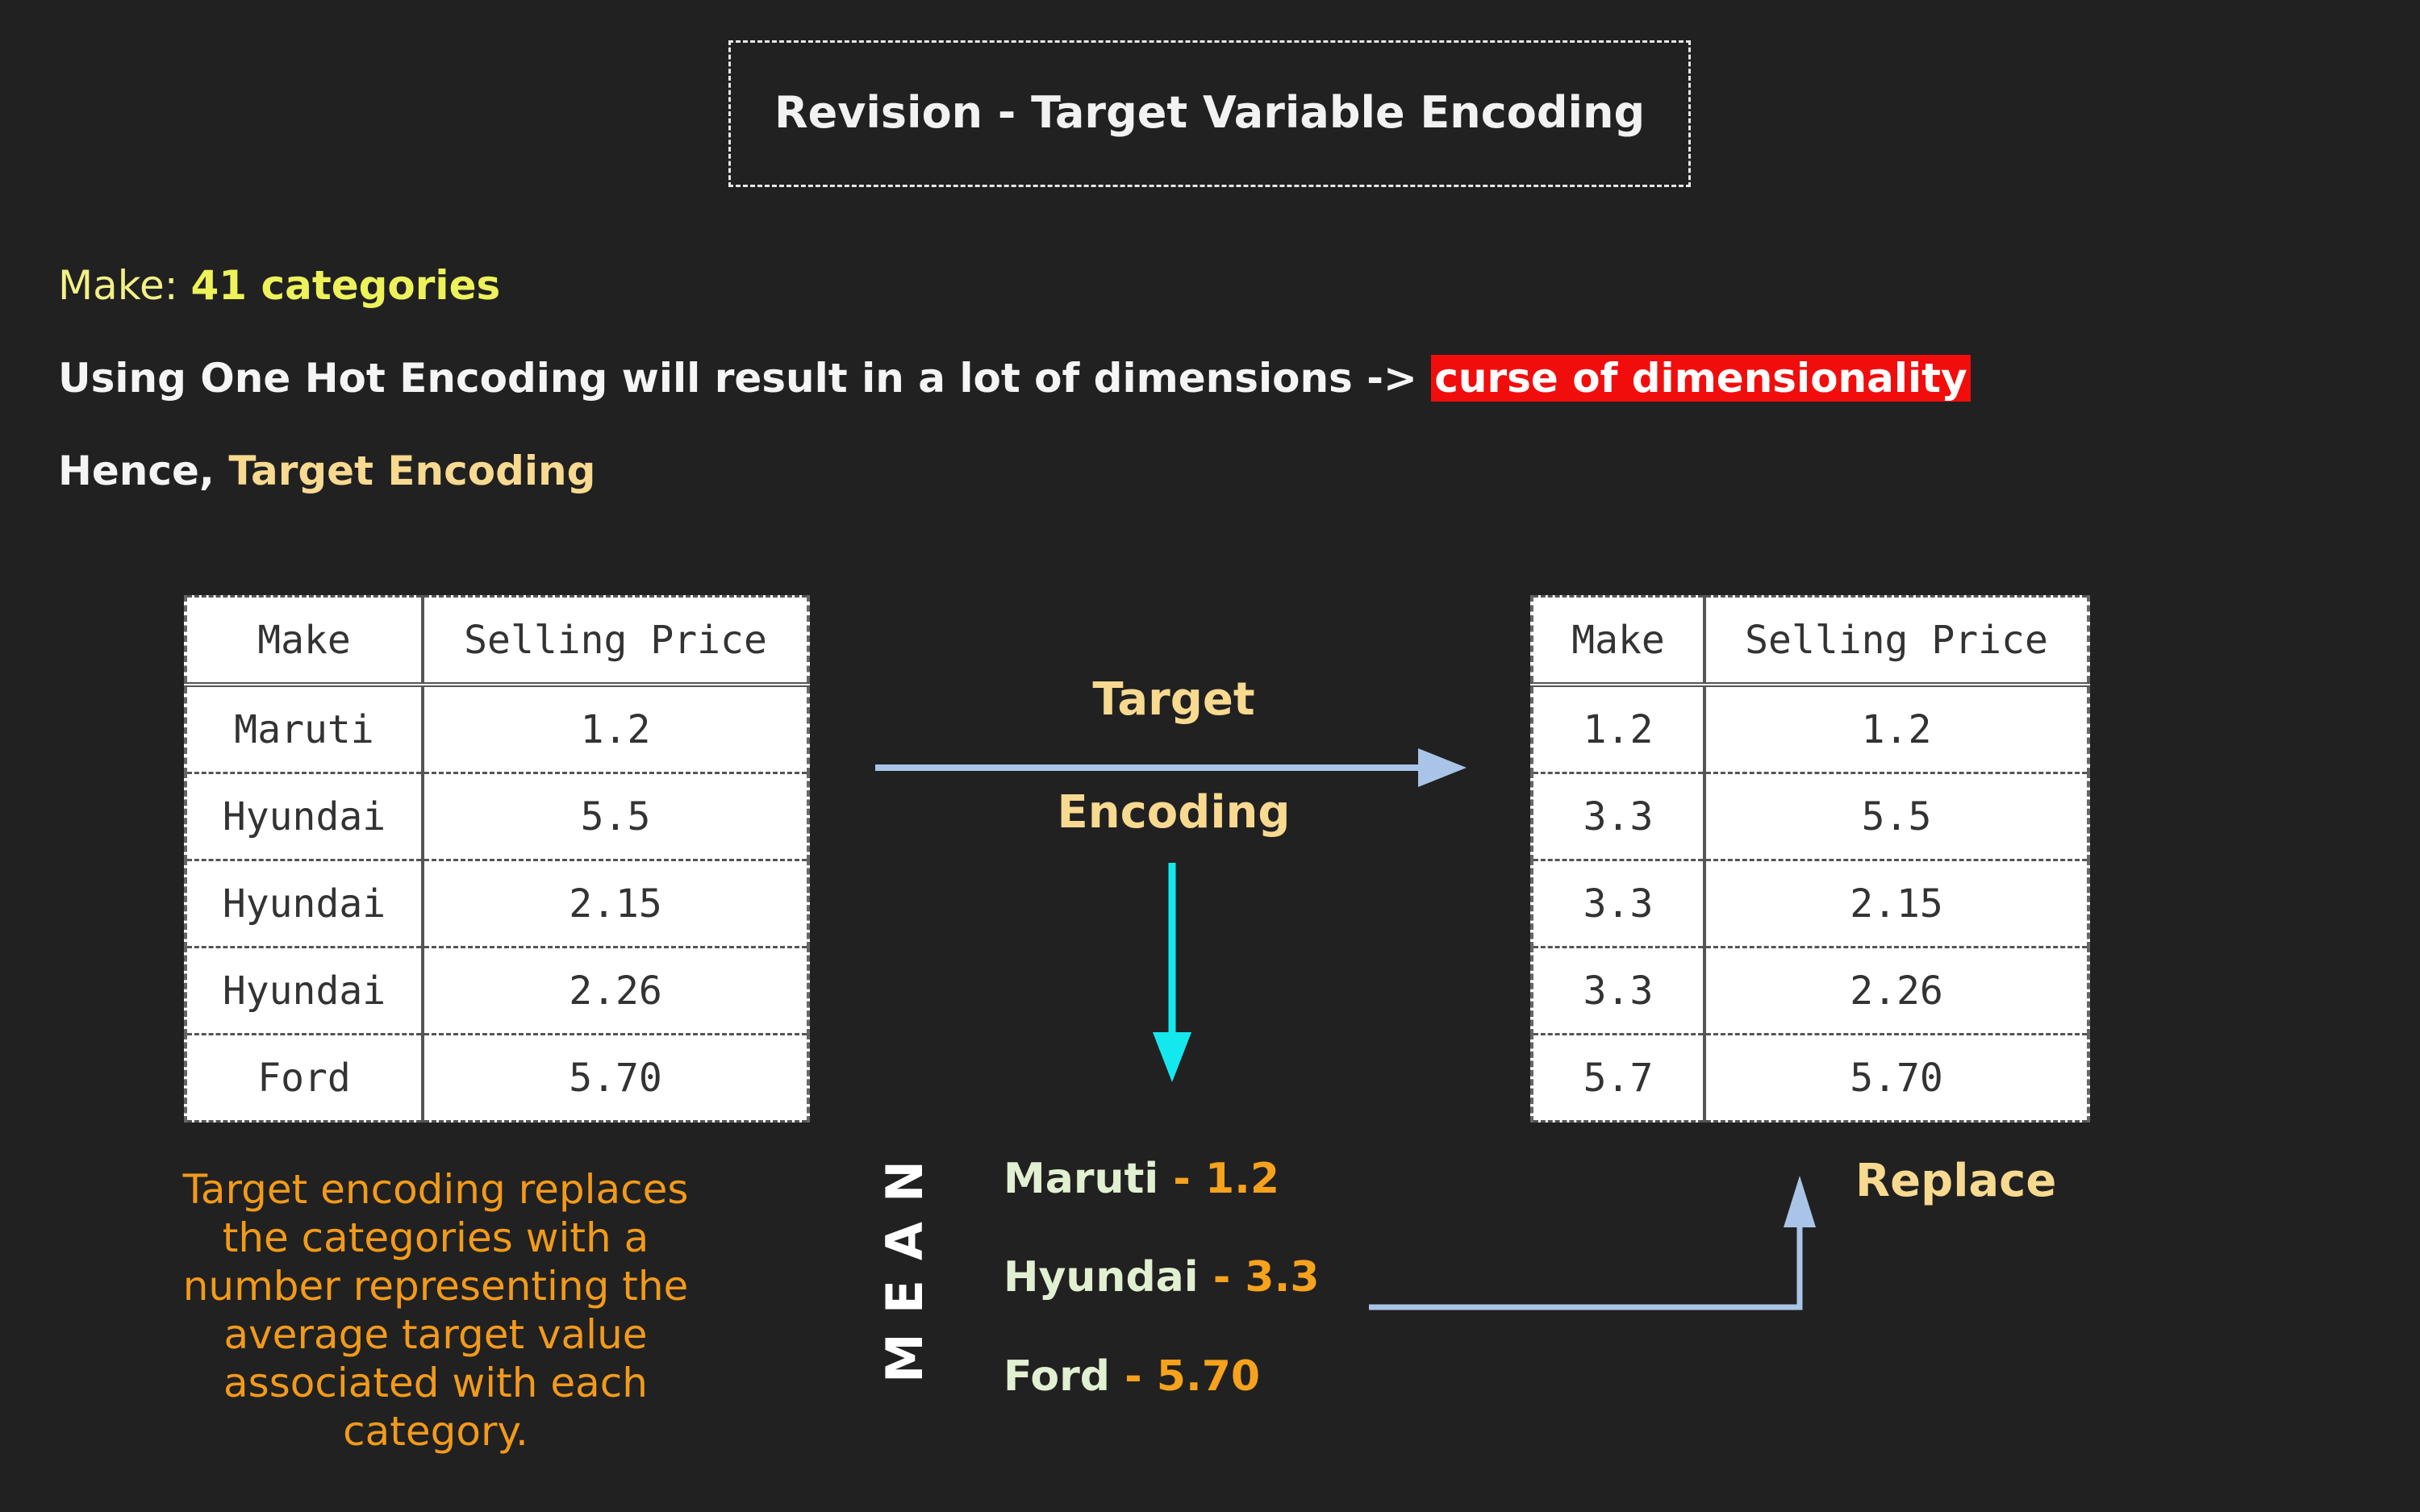  Describe the element at coordinates (412, 471) in the screenshot. I see `hence-value: Target Encoding` at that location.